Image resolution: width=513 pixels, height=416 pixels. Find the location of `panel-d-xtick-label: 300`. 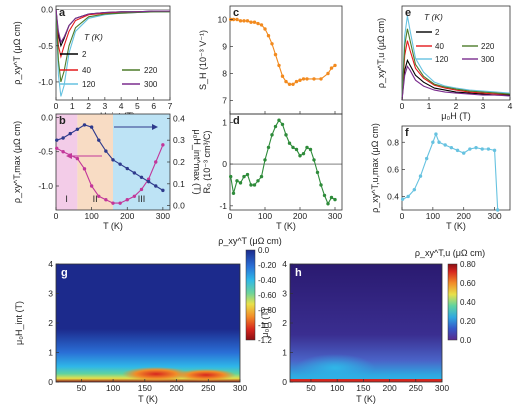

panel-d-xtick-label: 300 is located at coordinates (335, 216).